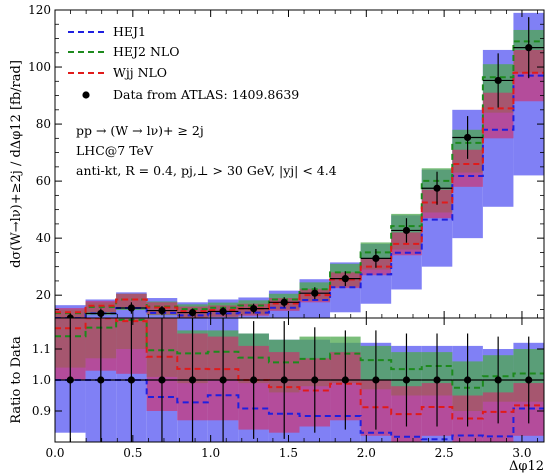  I want to click on y-tick-label-main-120: 120, so click(39, 10).